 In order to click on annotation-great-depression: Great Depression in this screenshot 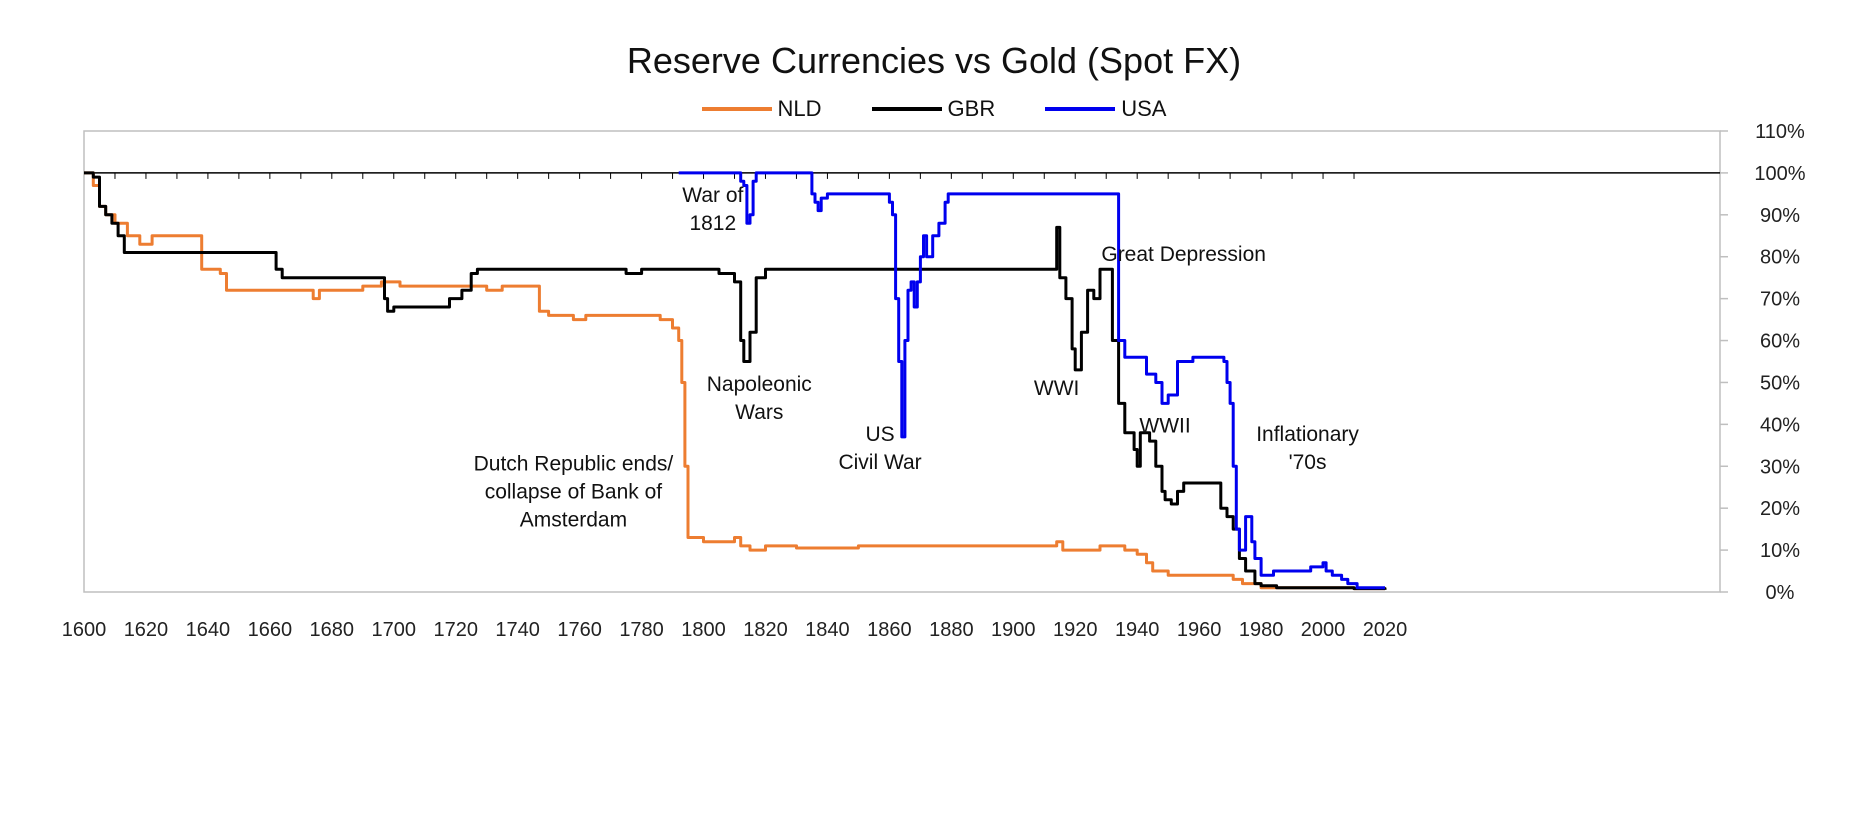, I will do `click(1183, 254)`.